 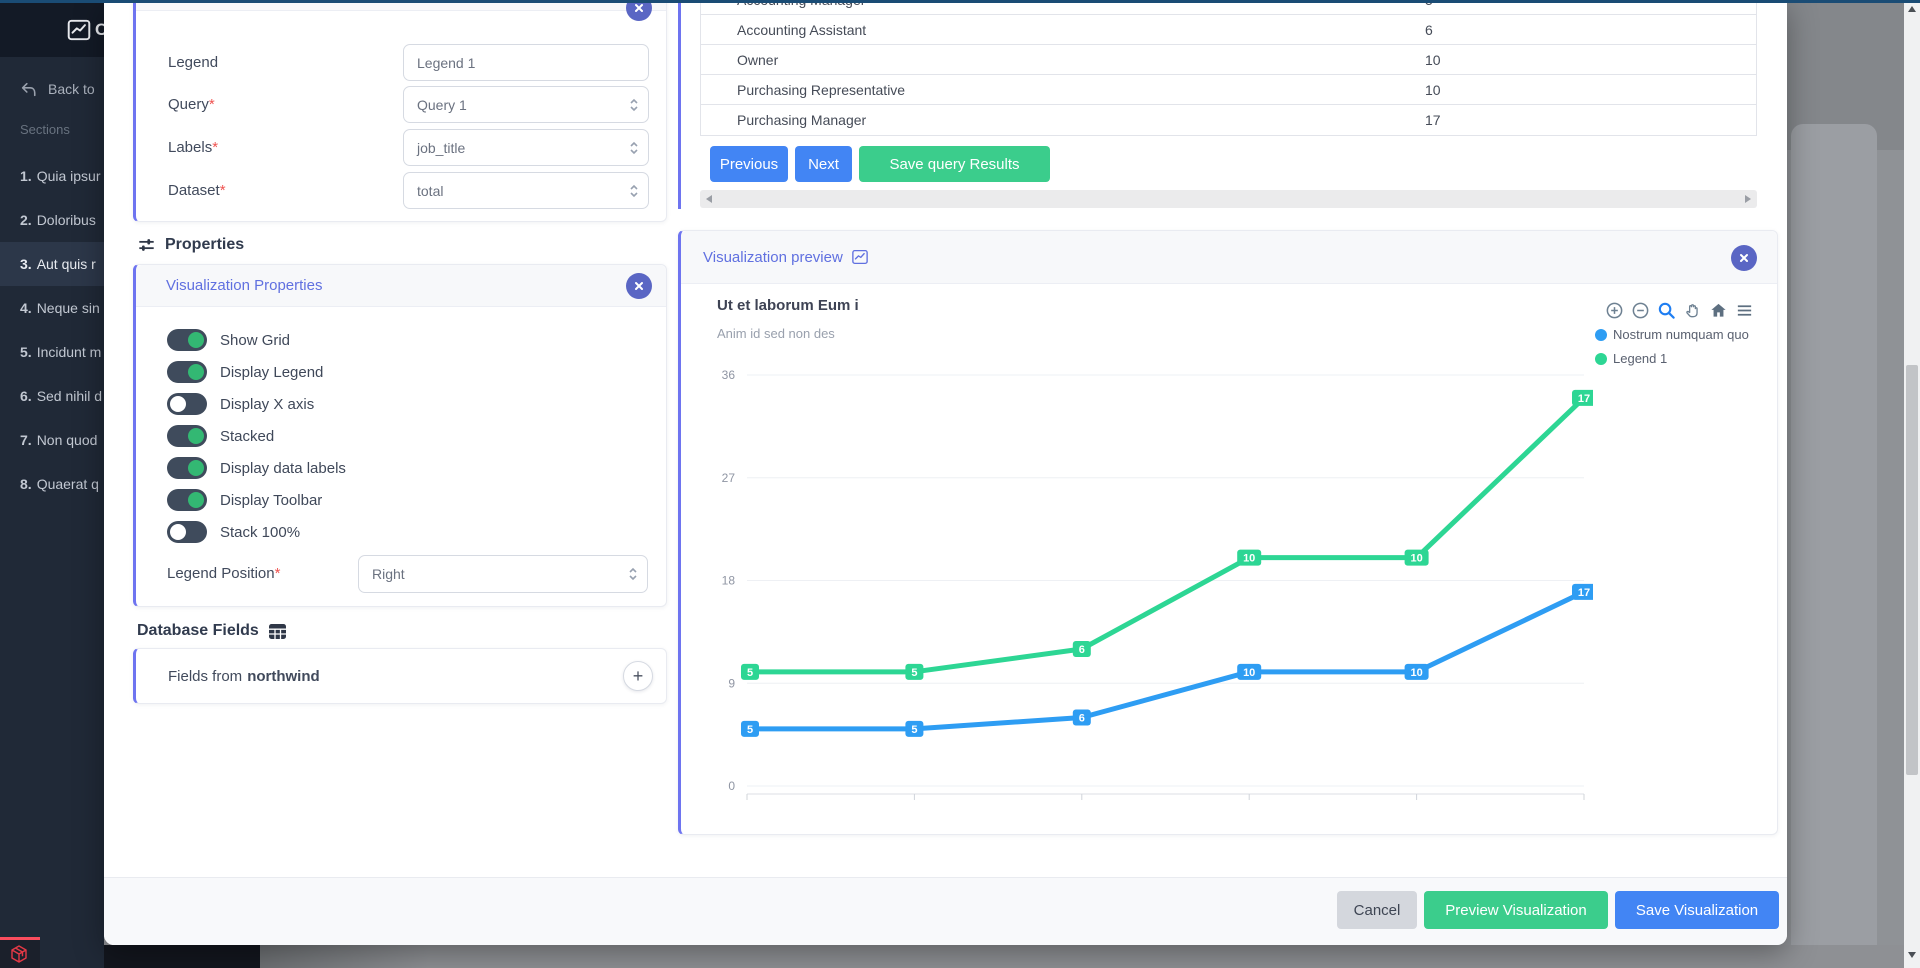 I want to click on series-line-green, so click(x=1165, y=535).